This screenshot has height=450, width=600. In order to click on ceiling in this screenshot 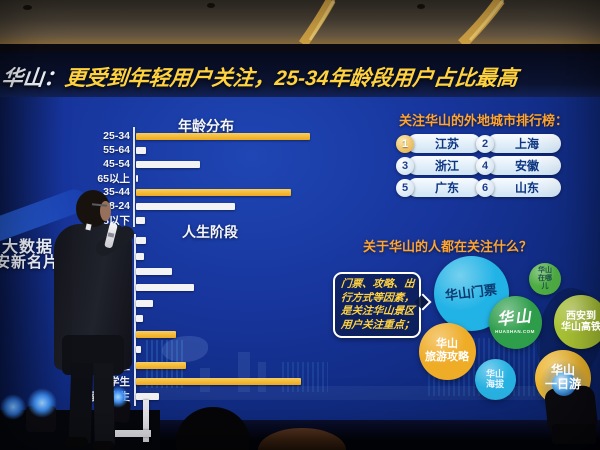, I will do `click(300, 24)`.